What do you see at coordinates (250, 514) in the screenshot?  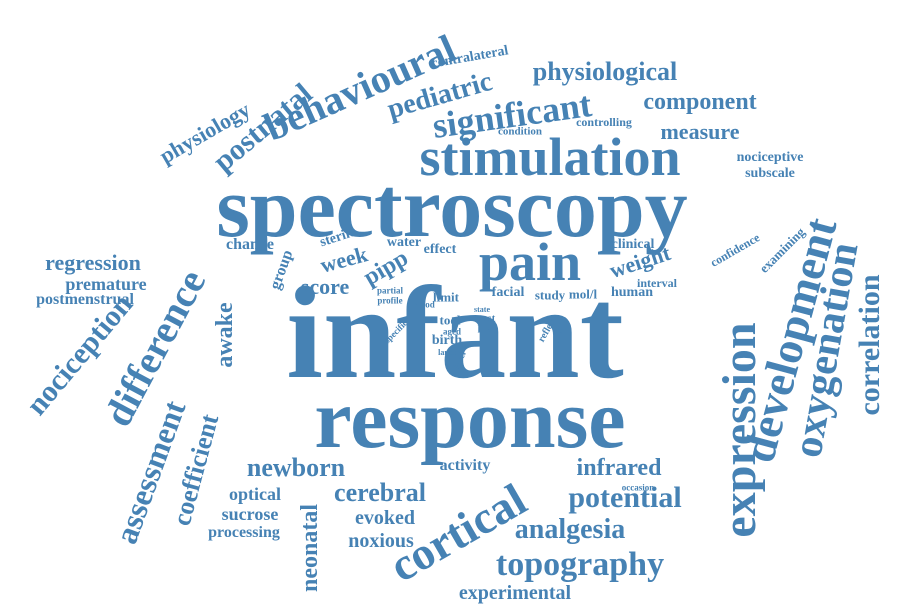 I see `word-sucrose: sucrose` at bounding box center [250, 514].